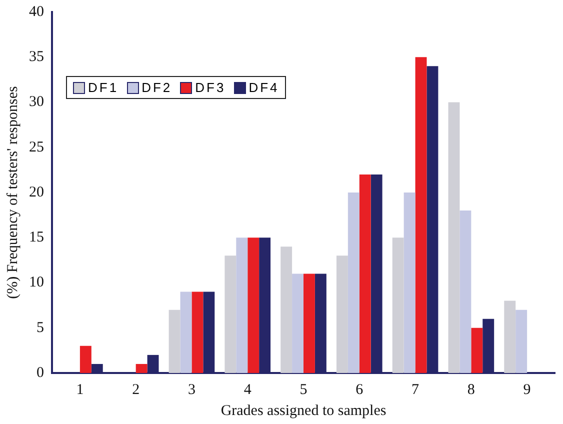  Describe the element at coordinates (36, 102) in the screenshot. I see `y-tick-label: 30` at that location.